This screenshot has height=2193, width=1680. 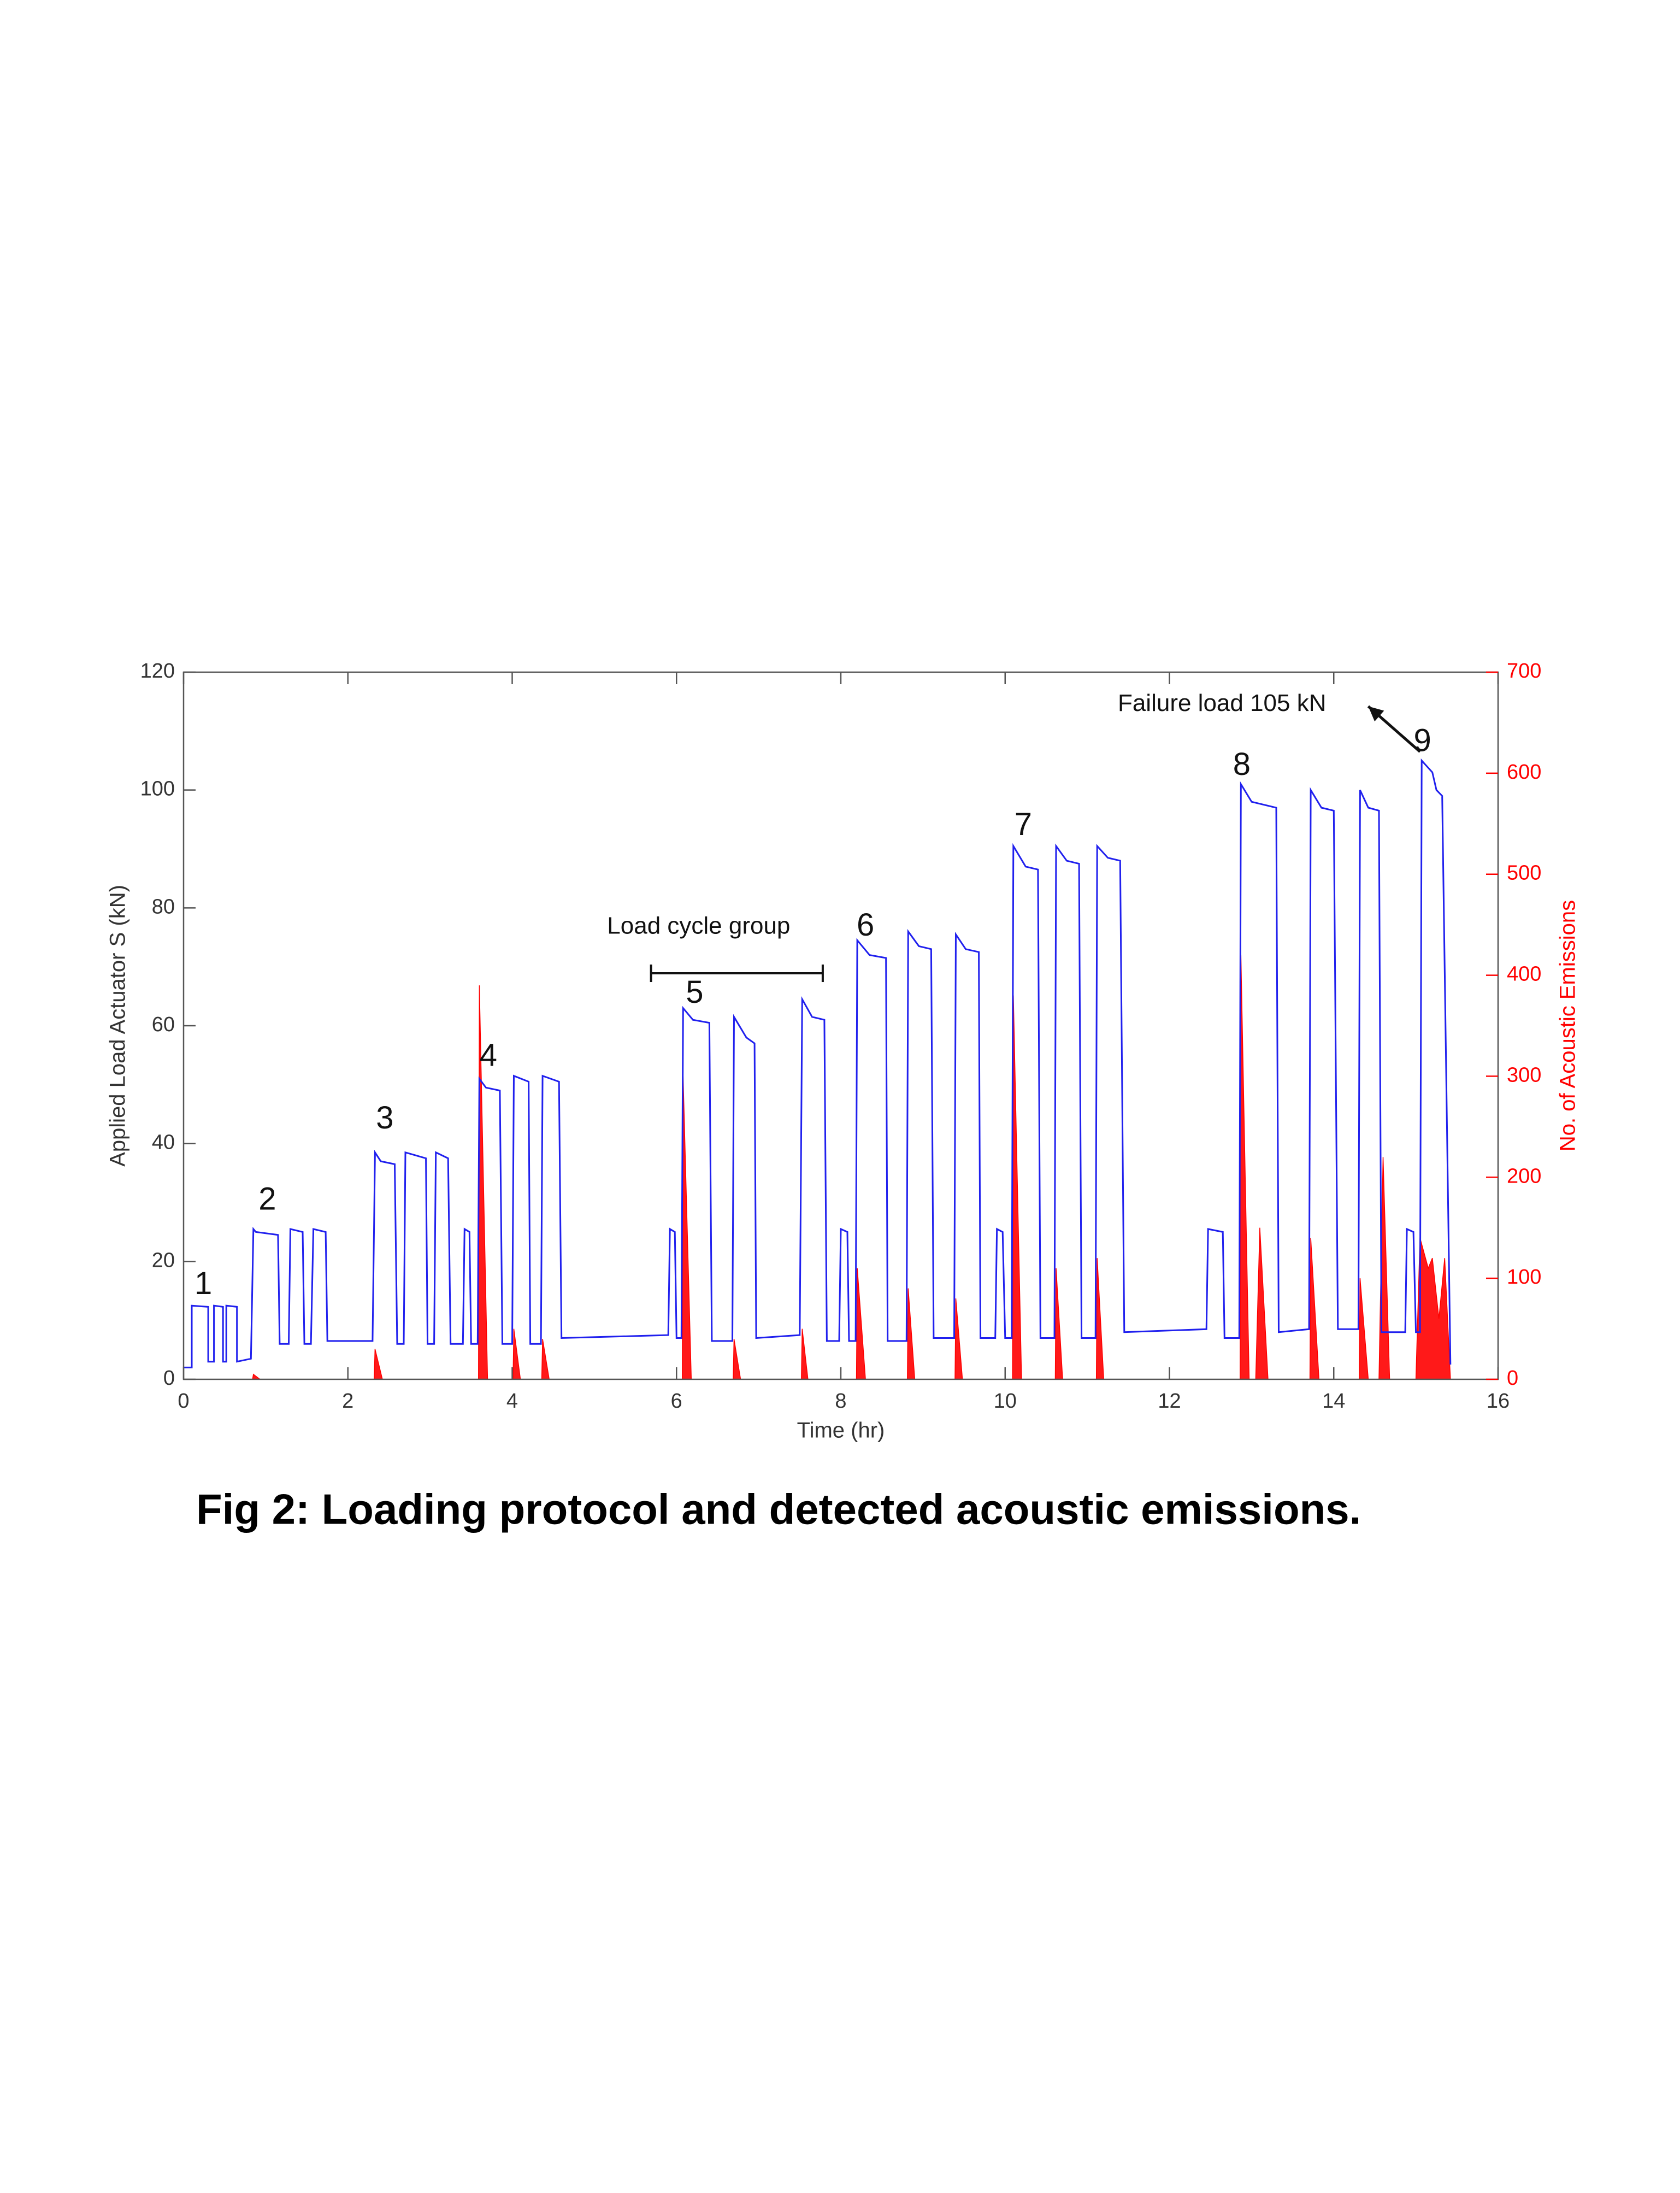 What do you see at coordinates (1512, 1378) in the screenshot?
I see `y2-tick-label: 0` at bounding box center [1512, 1378].